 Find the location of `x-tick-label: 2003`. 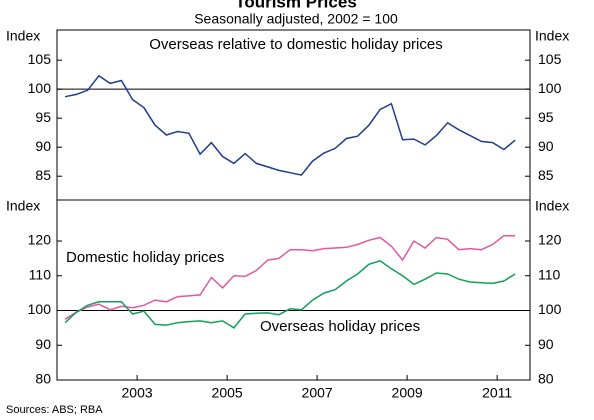

x-tick-label: 2003 is located at coordinates (137, 393).